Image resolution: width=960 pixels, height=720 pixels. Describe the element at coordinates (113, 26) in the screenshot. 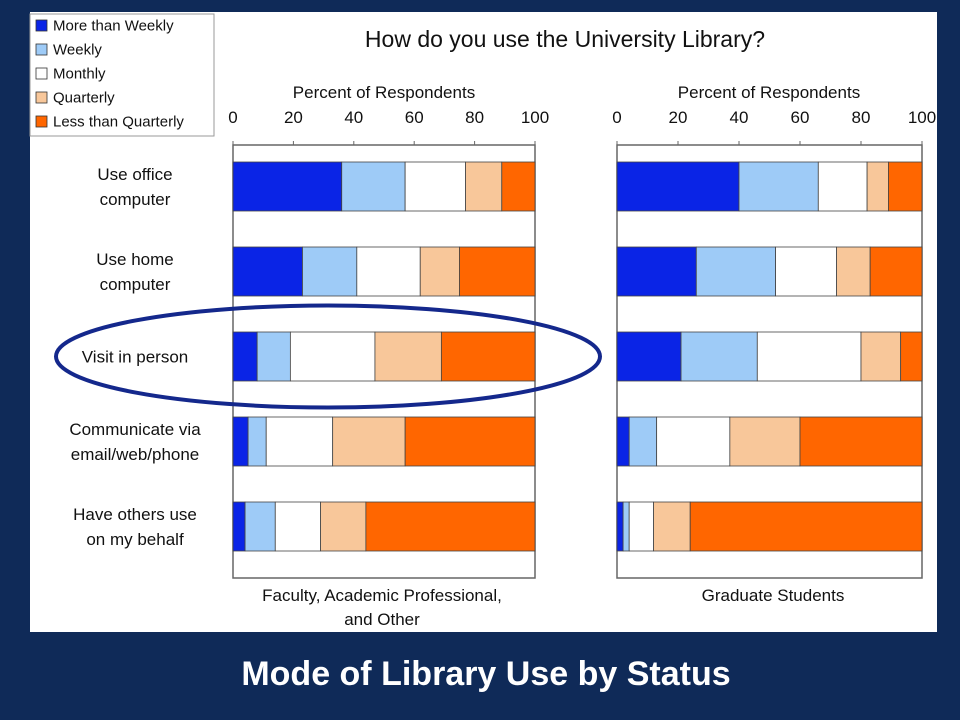

I see `legend-label-more-than-weekly: More than Weekly` at that location.